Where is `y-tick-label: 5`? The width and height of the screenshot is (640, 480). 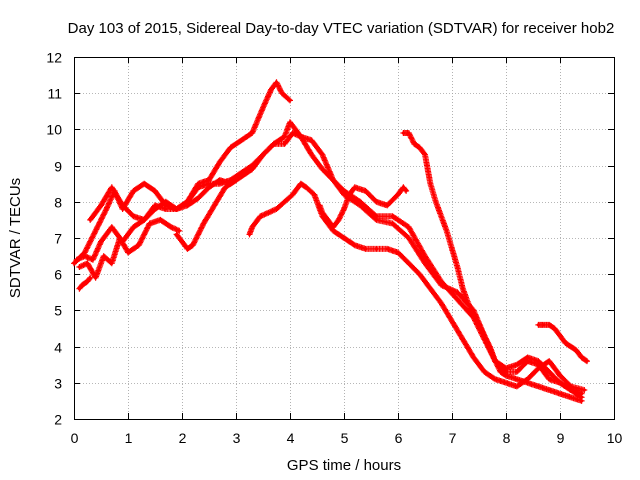
y-tick-label: 5 is located at coordinates (58, 311).